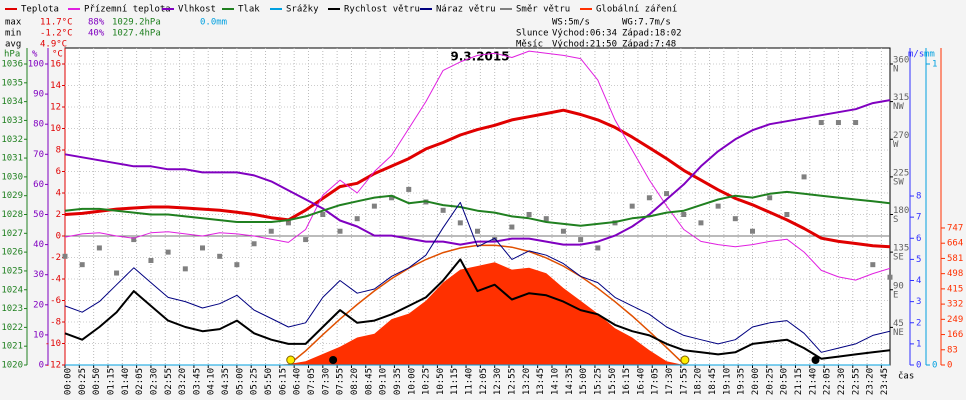 The width and height of the screenshot is (966, 400). I want to click on y2-tick-label: 249, so click(955, 320).